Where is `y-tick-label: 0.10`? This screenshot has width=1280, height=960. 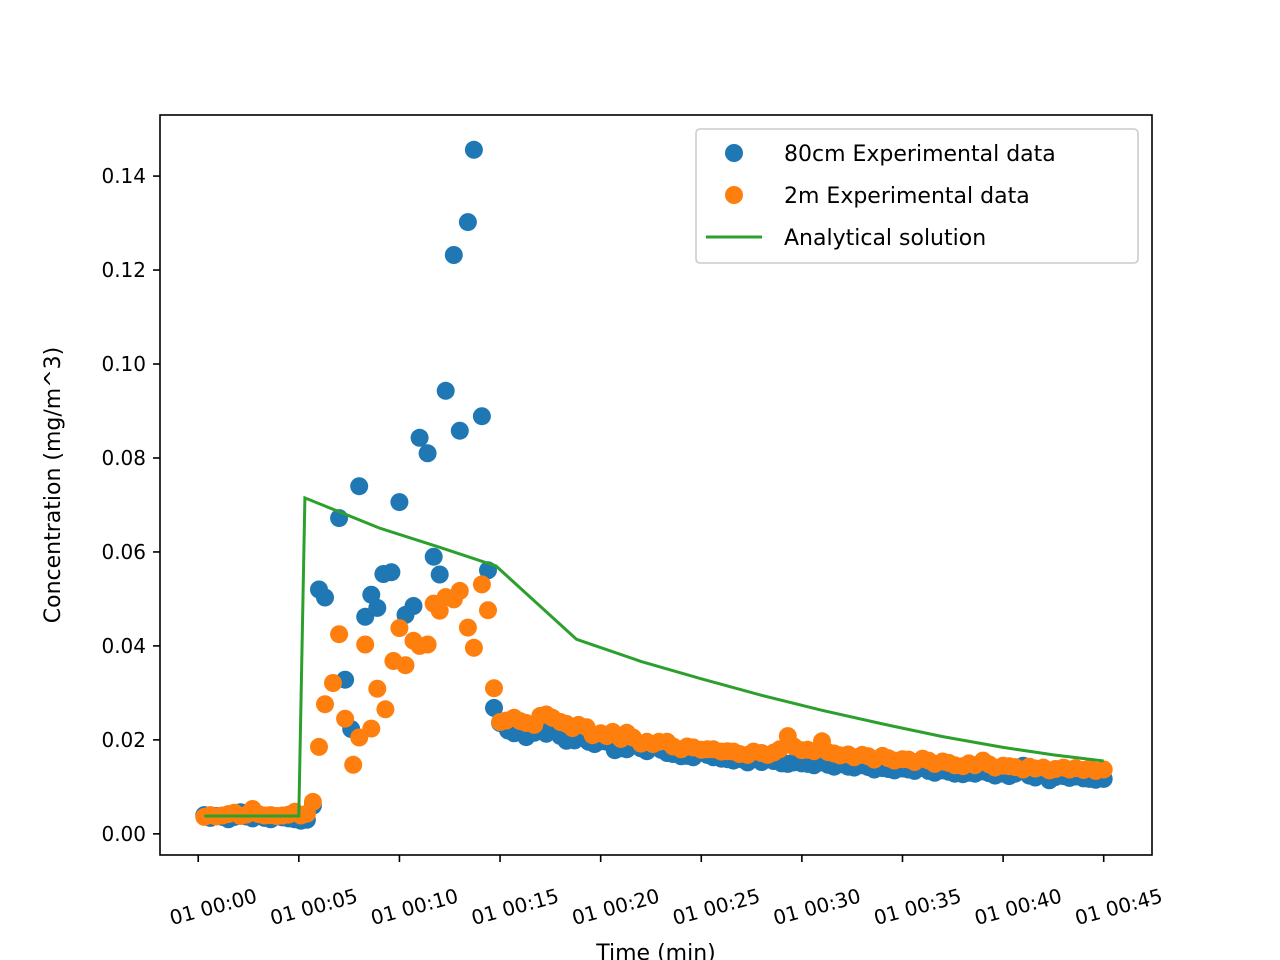
y-tick-label: 0.10 is located at coordinates (123, 364).